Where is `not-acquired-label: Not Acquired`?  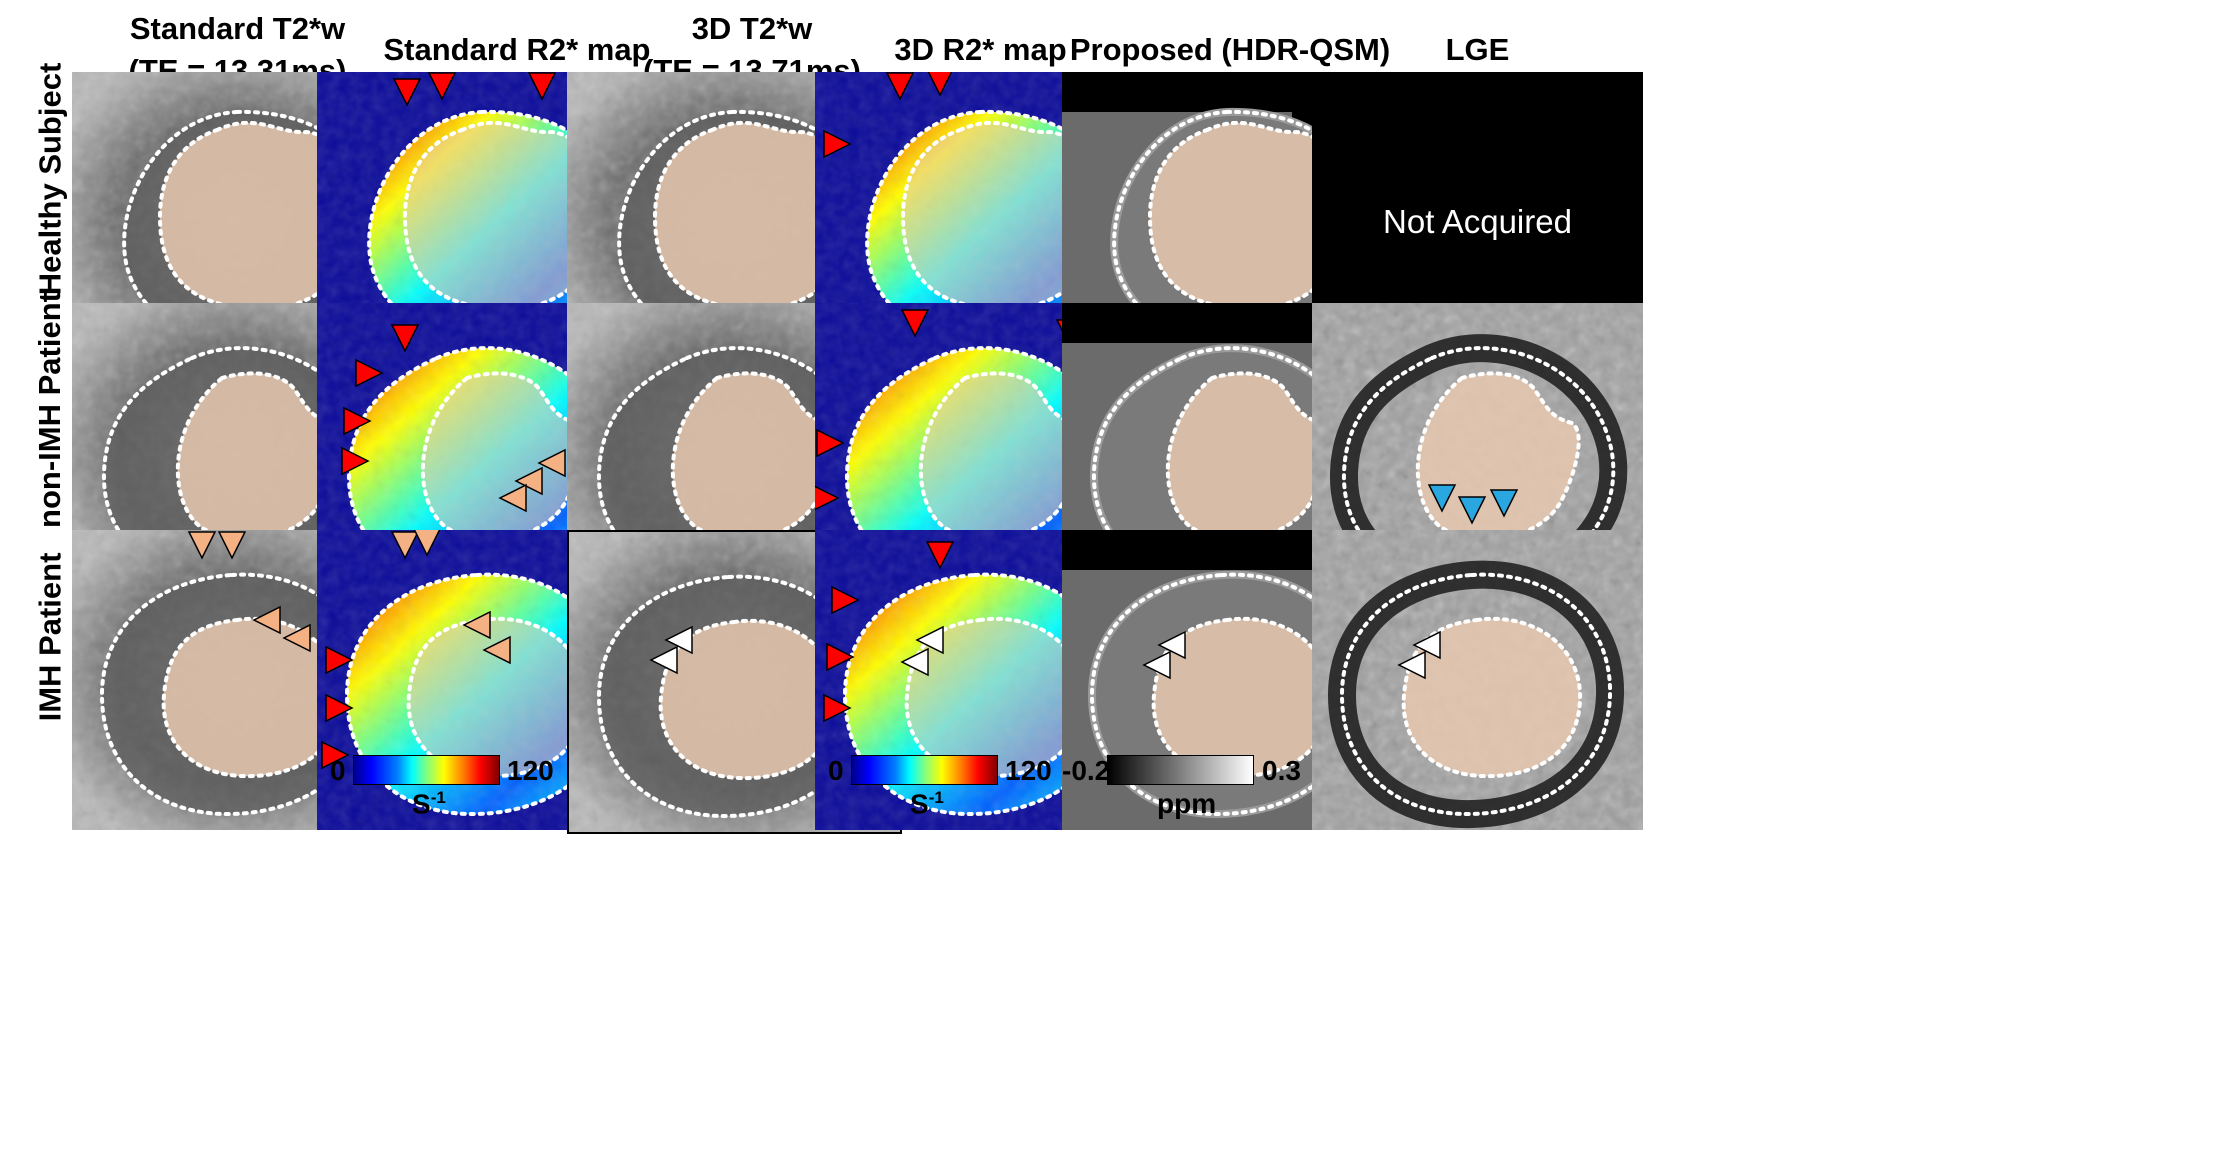
not-acquired-label: Not Acquired is located at coordinates (1477, 221).